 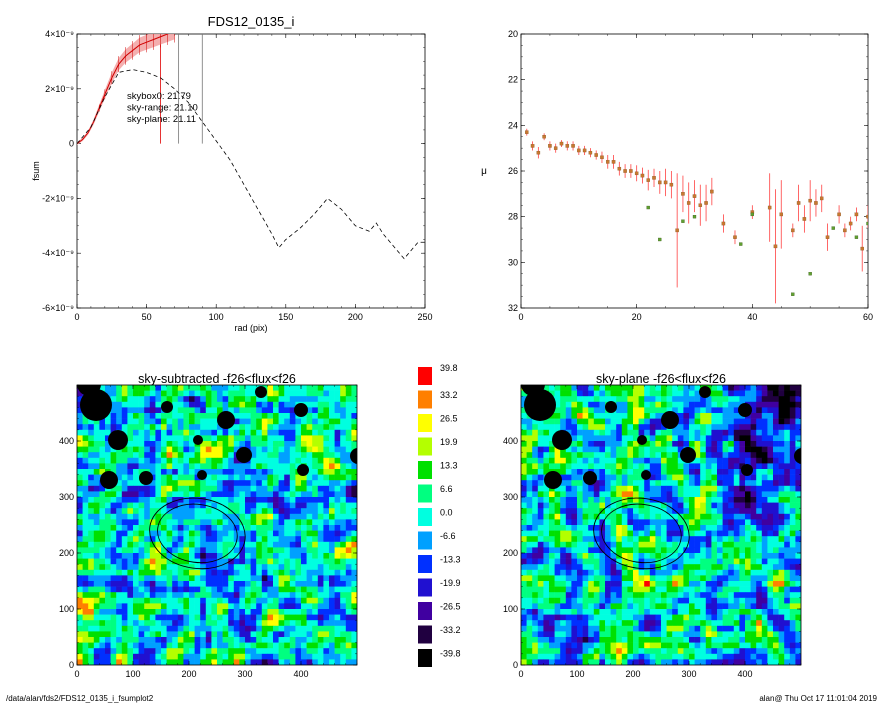 What do you see at coordinates (71, 665) in the screenshot?
I see `y-tick-label: 0` at bounding box center [71, 665].